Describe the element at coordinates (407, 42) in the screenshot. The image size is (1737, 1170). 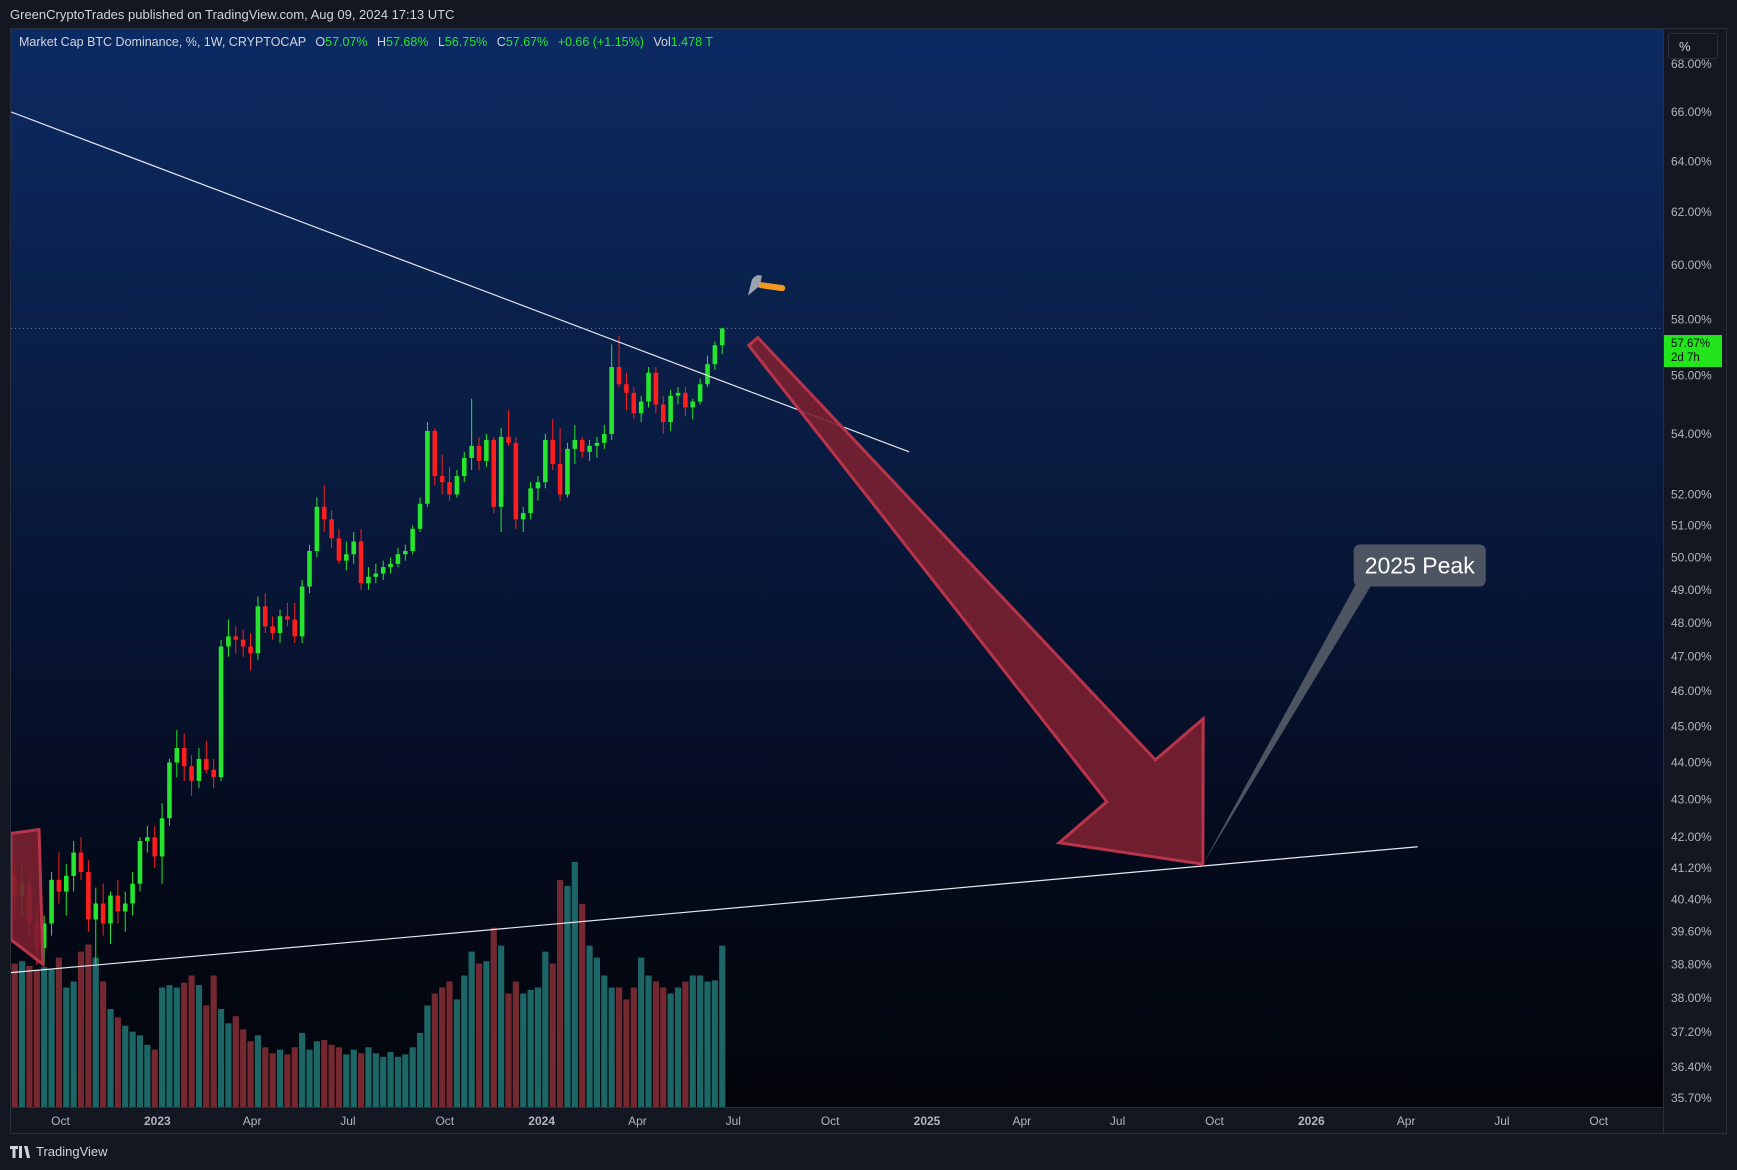
I see `legend-high: 57.68%` at that location.